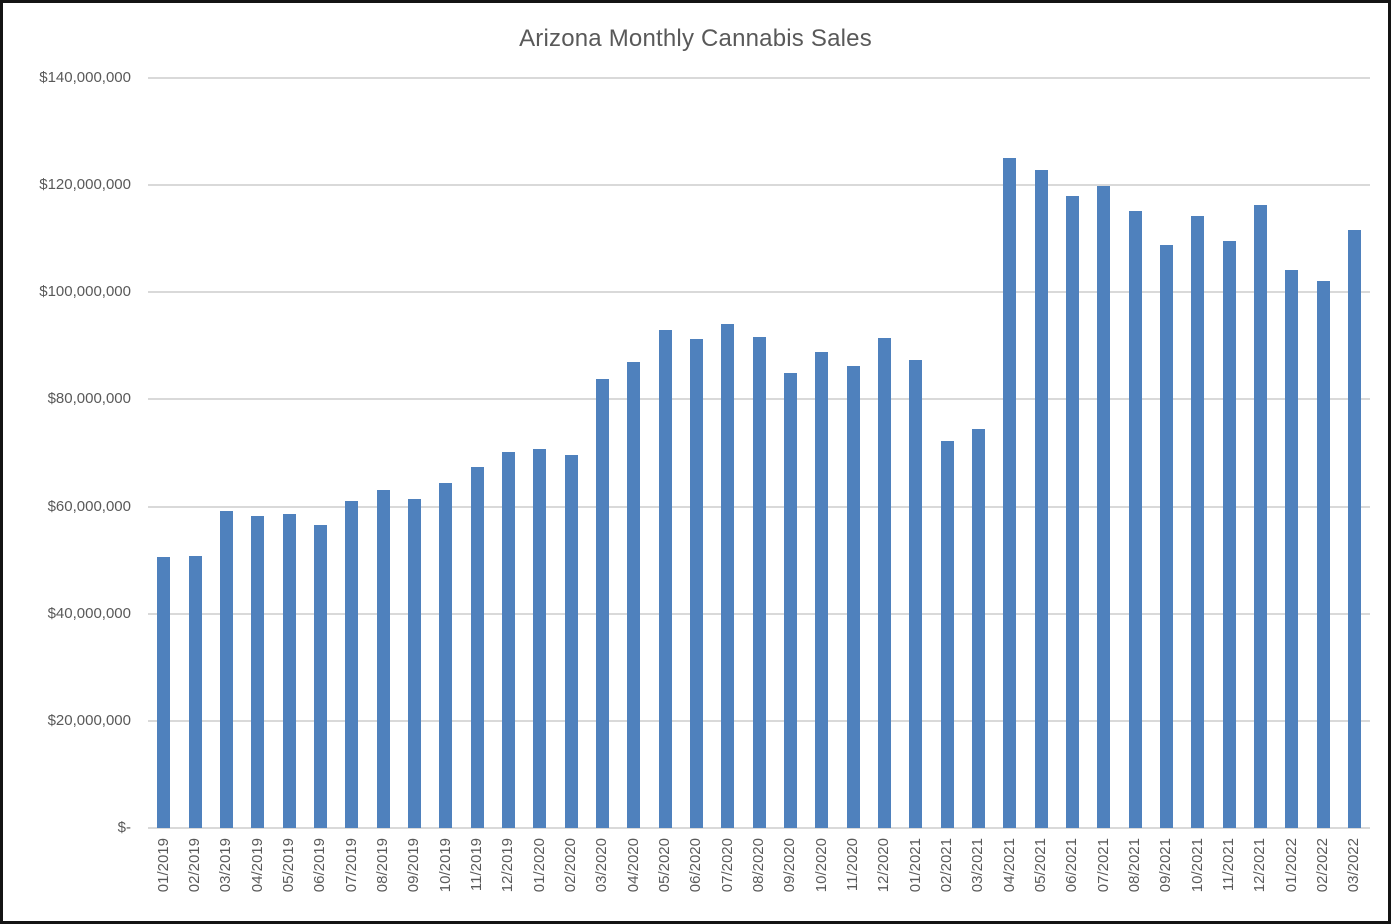 This screenshot has width=1391, height=924. Describe the element at coordinates (602, 603) in the screenshot. I see `bar-03-2020` at that location.